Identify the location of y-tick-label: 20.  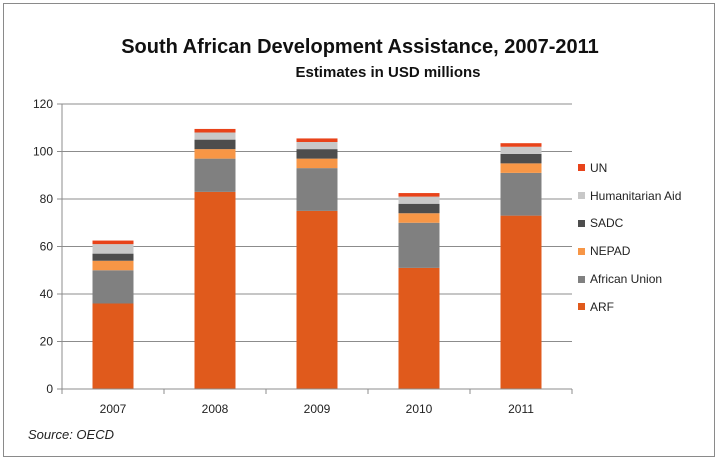
(47, 342).